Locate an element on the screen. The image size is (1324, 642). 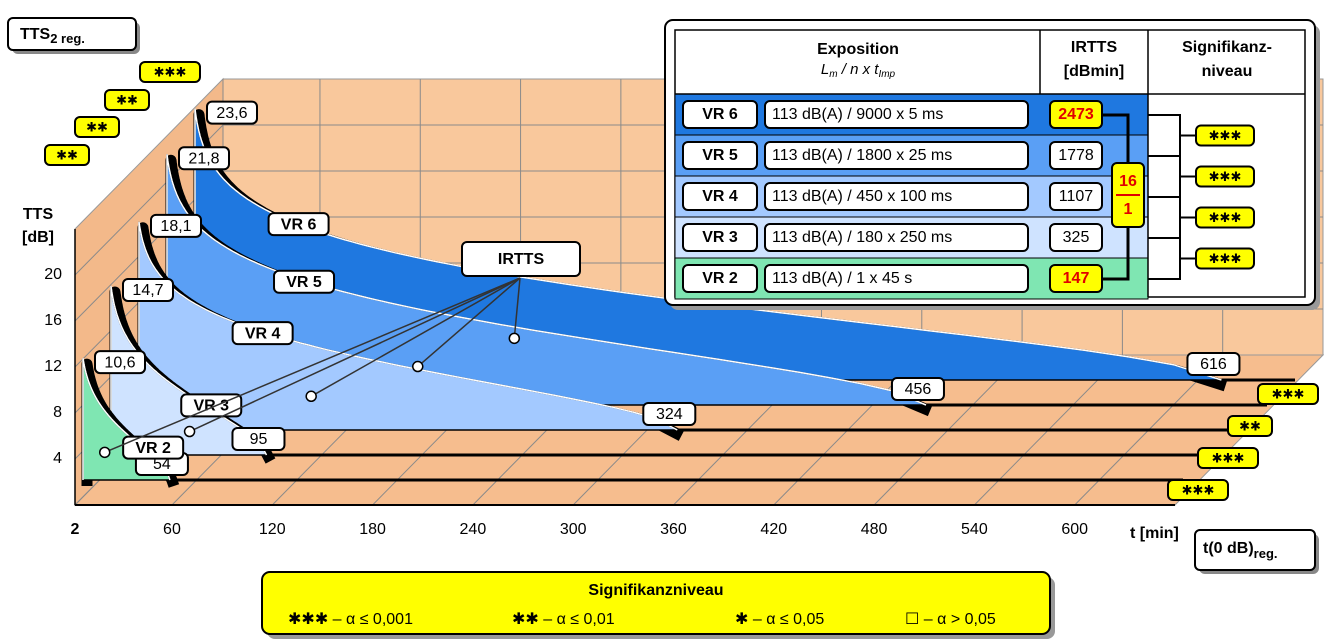
irtts-value: 1107 is located at coordinates (1076, 196).